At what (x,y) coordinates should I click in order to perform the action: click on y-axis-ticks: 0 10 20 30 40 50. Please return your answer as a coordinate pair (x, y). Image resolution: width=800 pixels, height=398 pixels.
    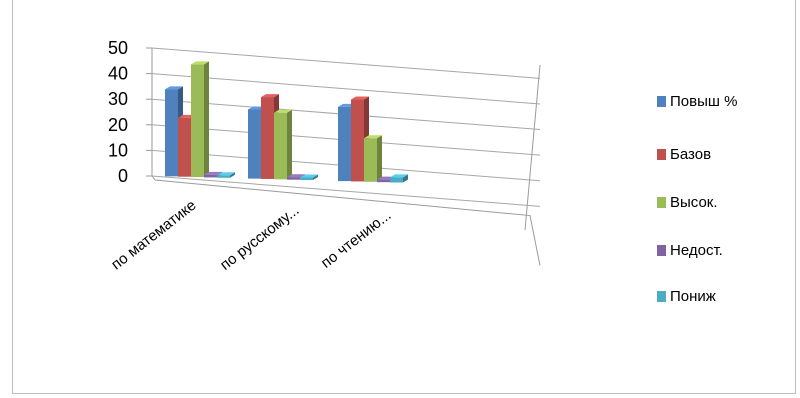
    Looking at the image, I should click on (118, 112).